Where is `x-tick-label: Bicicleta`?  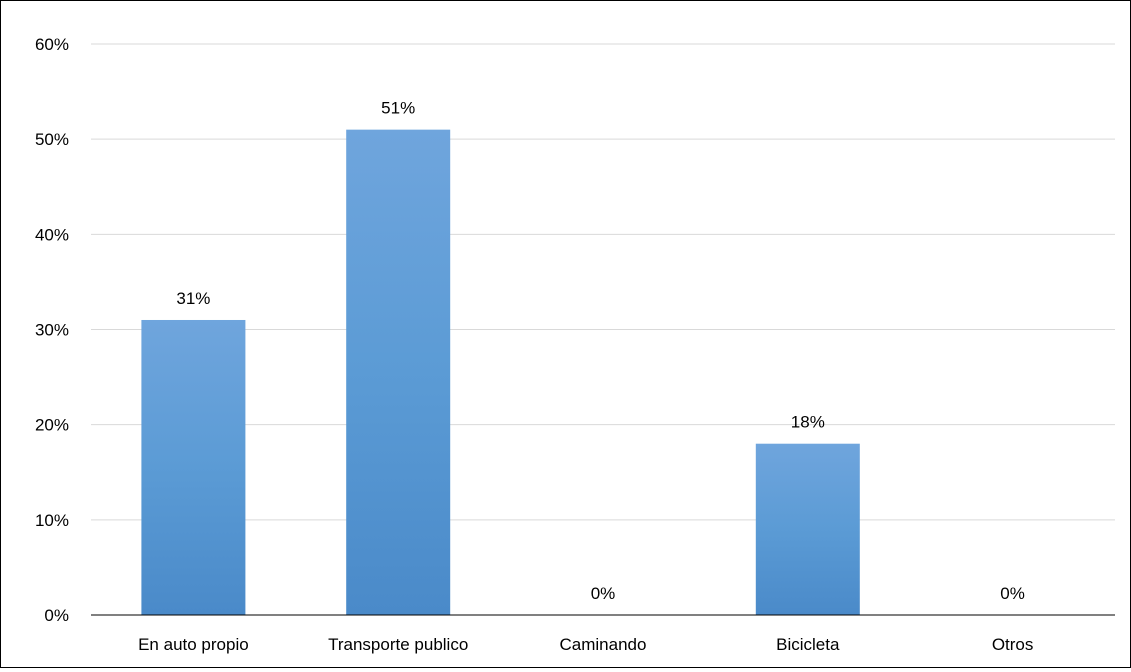 x-tick-label: Bicicleta is located at coordinates (808, 644).